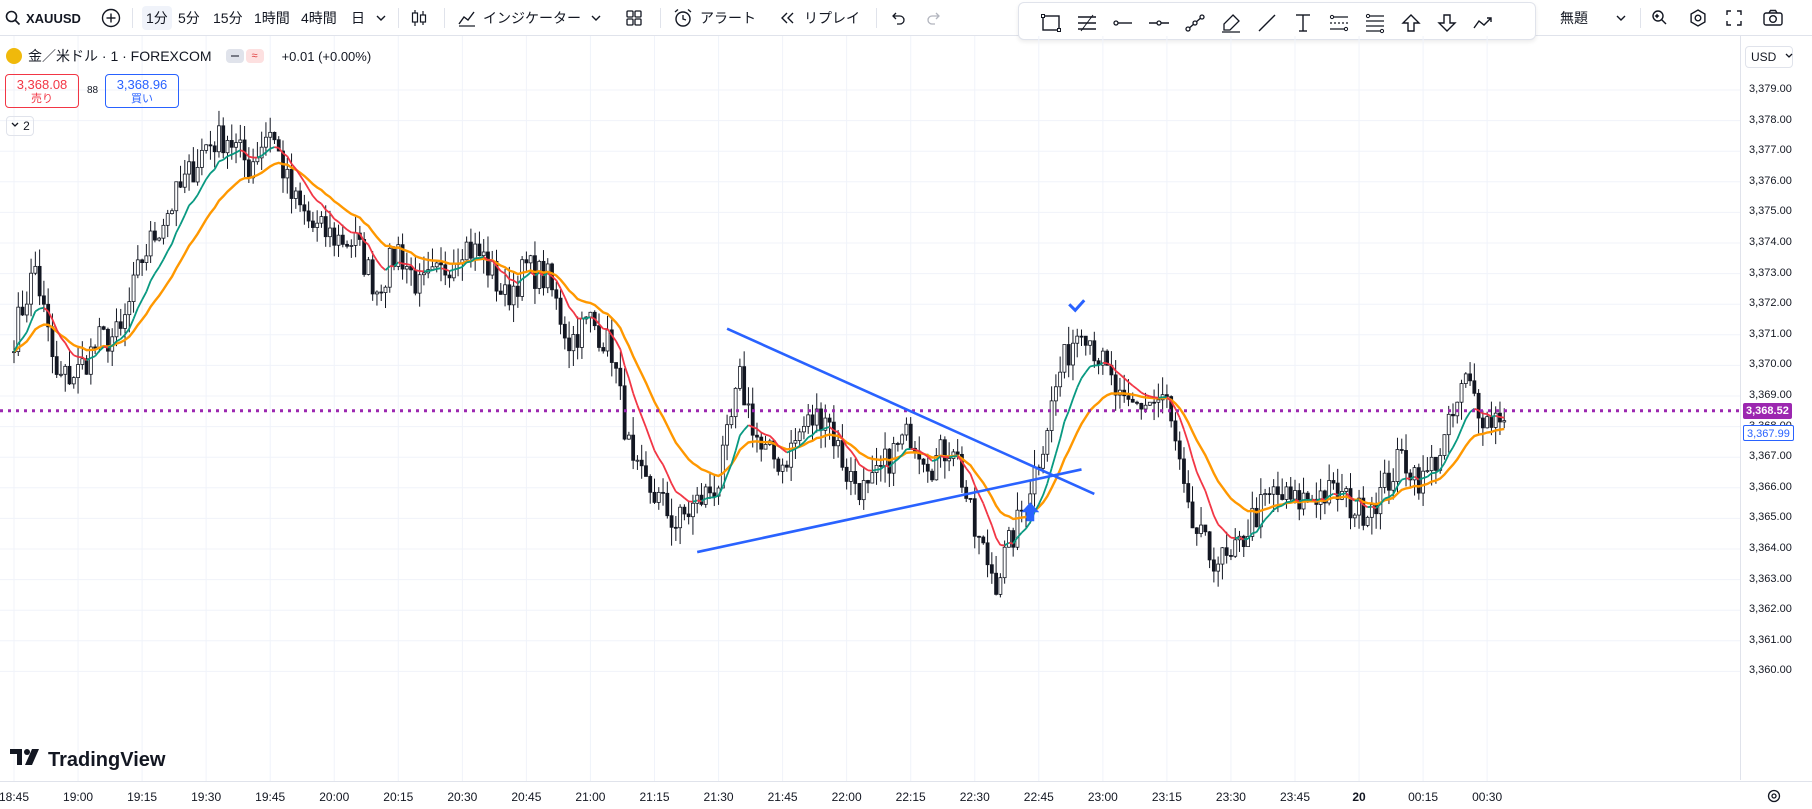  What do you see at coordinates (1773, 18) in the screenshot?
I see `snapshot-button` at bounding box center [1773, 18].